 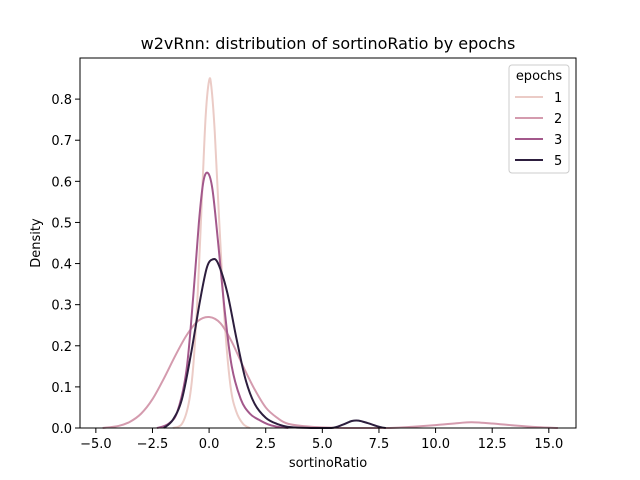 What do you see at coordinates (492, 444) in the screenshot?
I see `x-tick-label: 12.5` at bounding box center [492, 444].